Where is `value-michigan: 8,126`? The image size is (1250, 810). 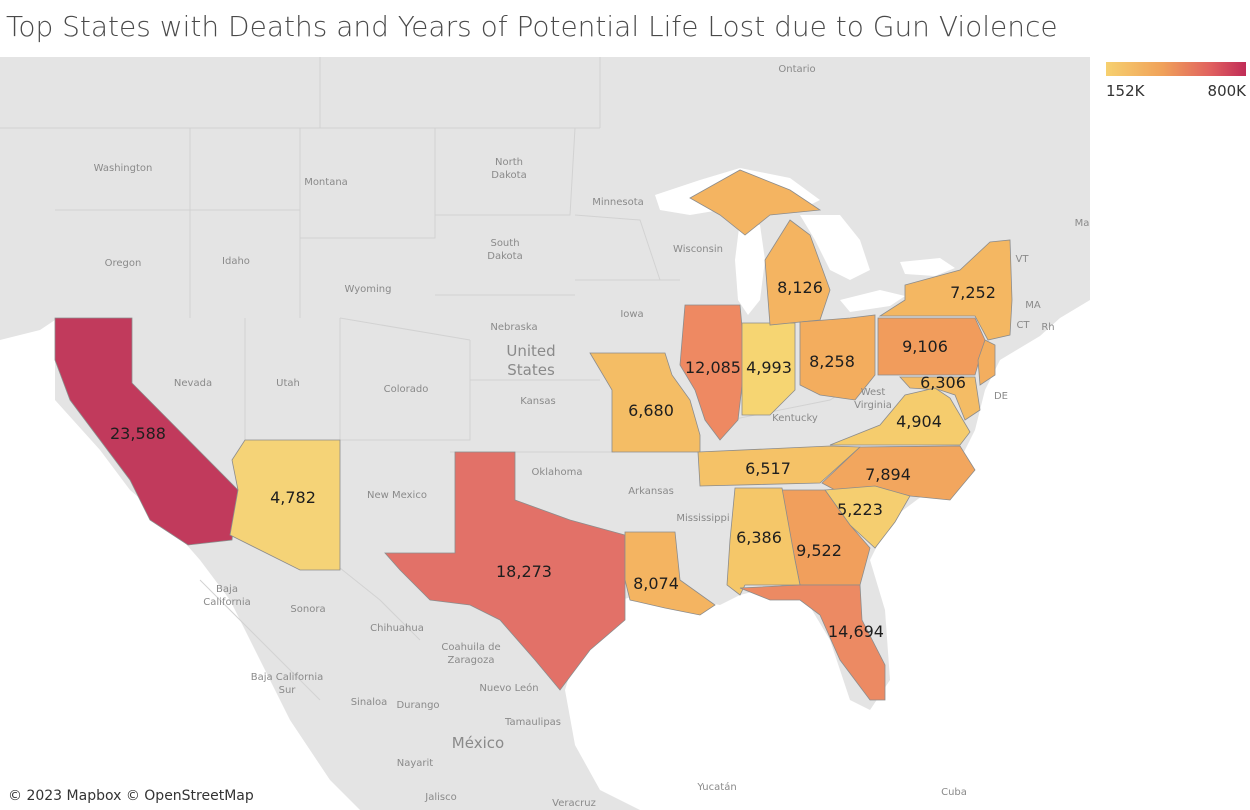
value-michigan: 8,126 is located at coordinates (800, 287).